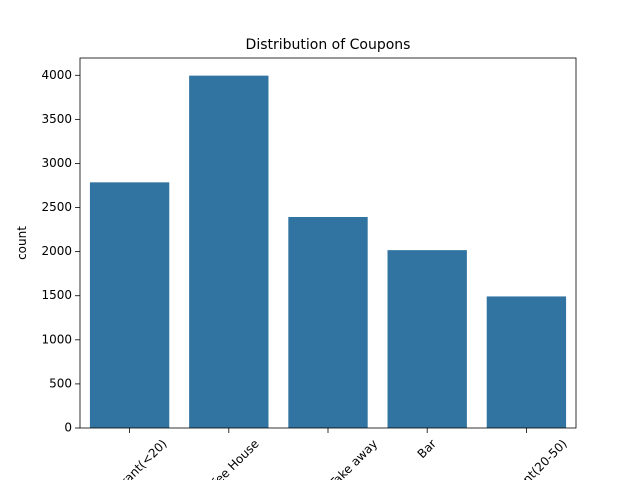 The height and width of the screenshot is (480, 640). I want to click on x-tick-label: Restaurant(20-50), so click(526, 458).